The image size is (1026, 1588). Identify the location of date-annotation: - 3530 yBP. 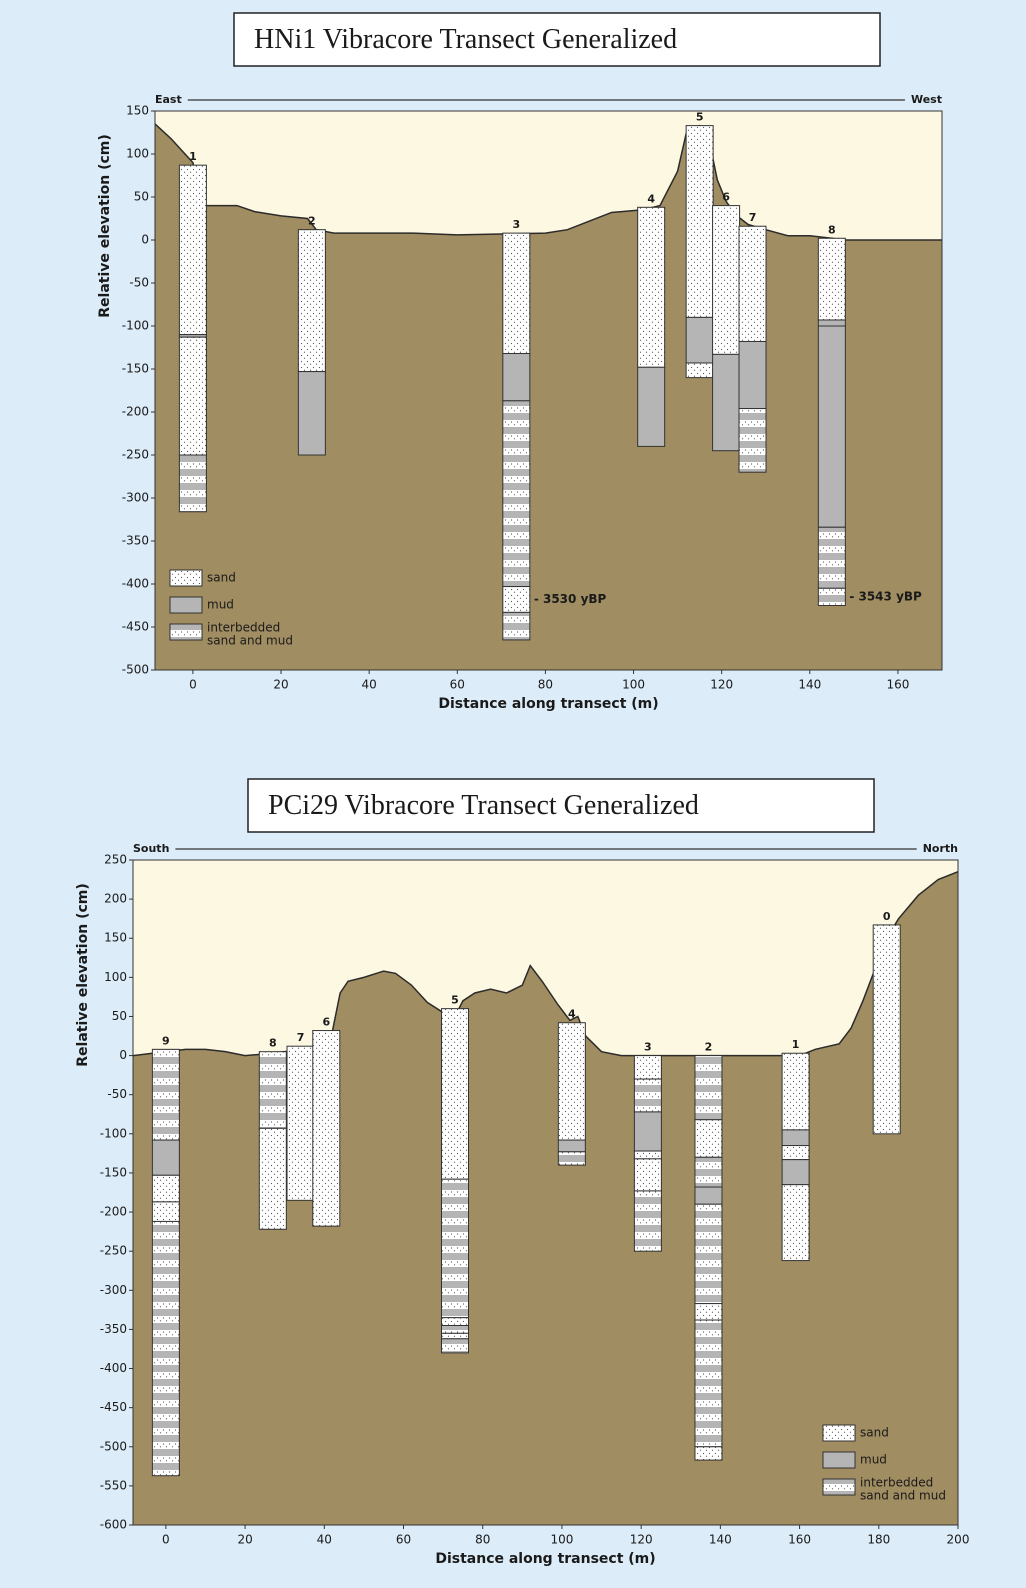
(570, 599).